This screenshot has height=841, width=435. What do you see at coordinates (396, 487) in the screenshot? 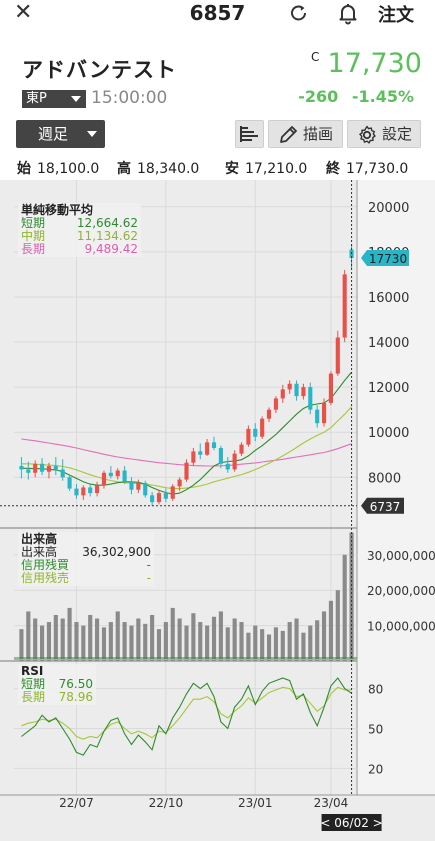
I see `axis-background` at bounding box center [396, 487].